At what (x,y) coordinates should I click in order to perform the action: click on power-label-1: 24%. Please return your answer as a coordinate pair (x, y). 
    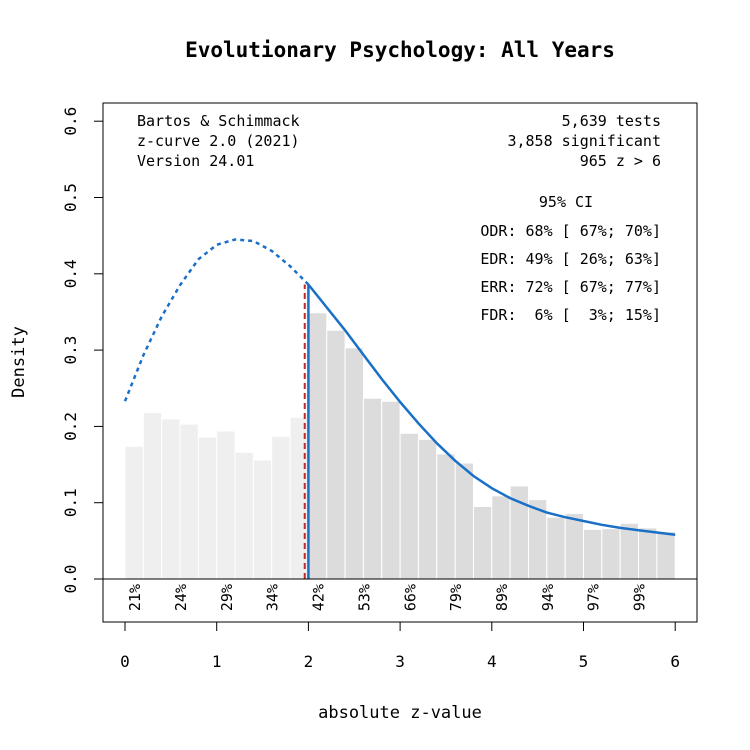
    Looking at the image, I should click on (181, 597).